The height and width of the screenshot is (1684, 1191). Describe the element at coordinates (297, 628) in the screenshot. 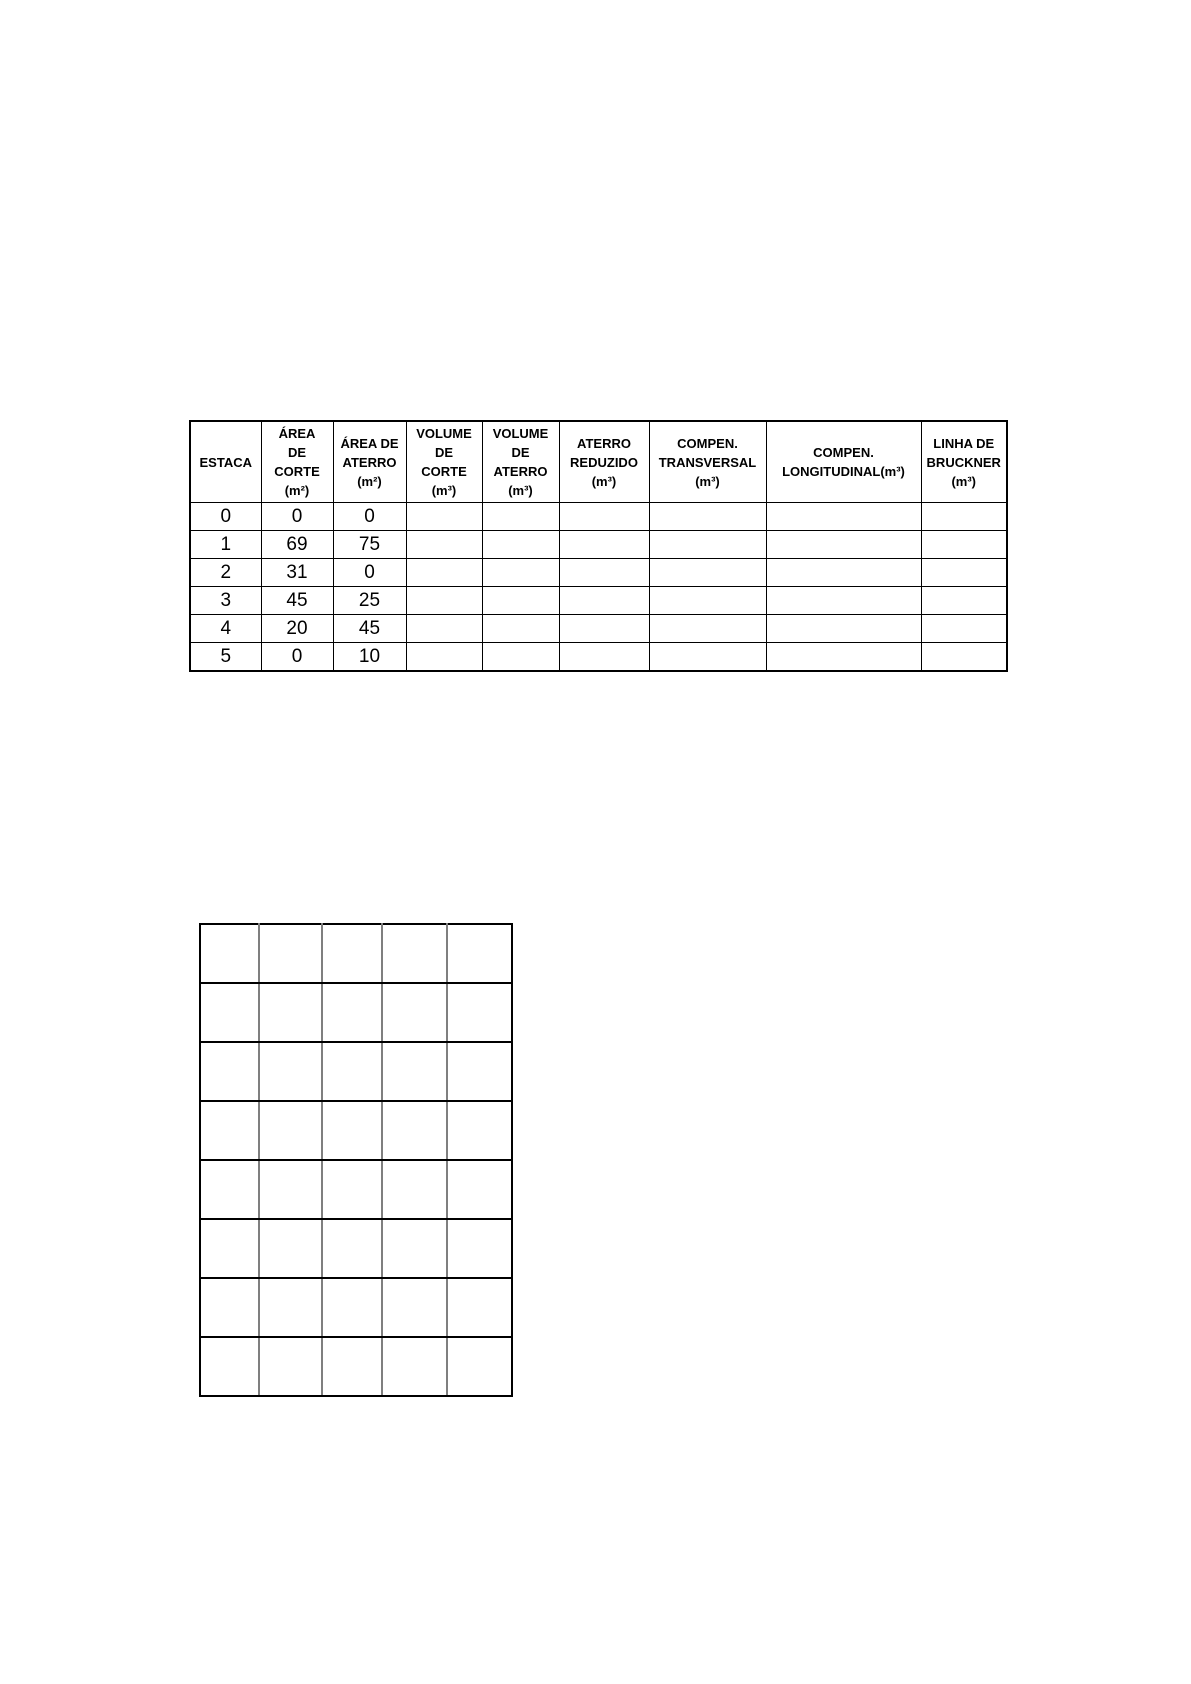

I see `table-cell: 20` at that location.